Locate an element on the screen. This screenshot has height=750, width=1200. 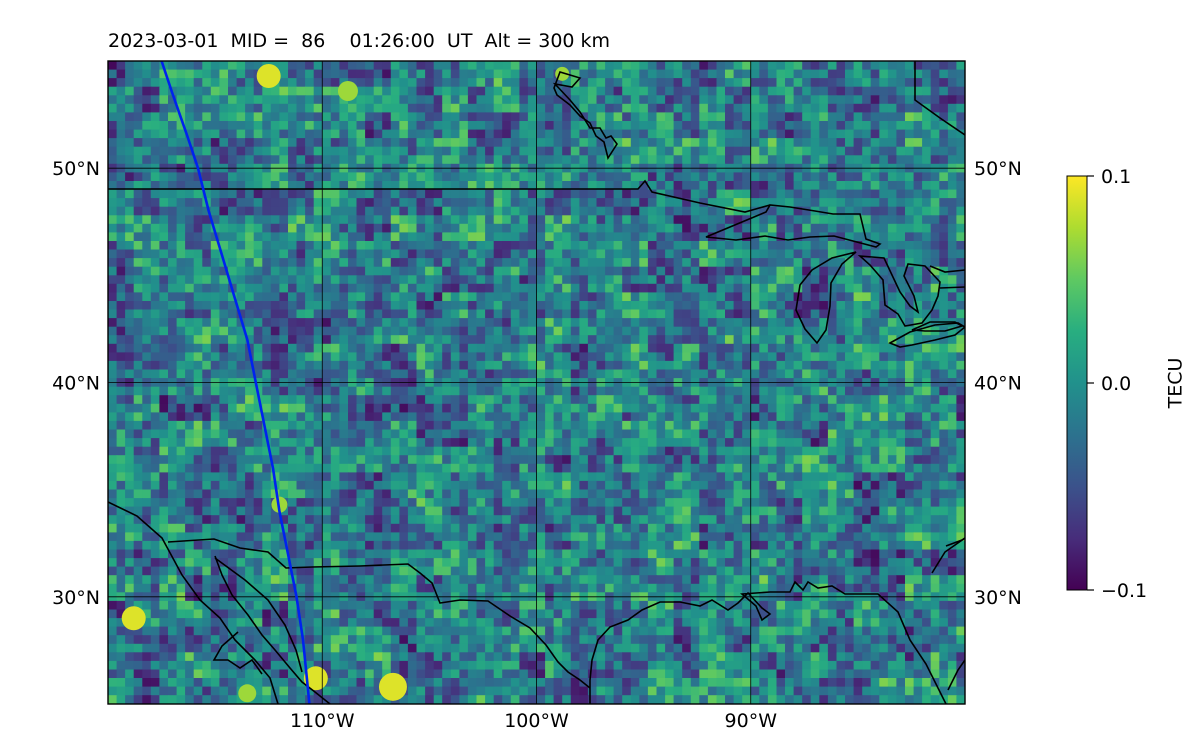
colorbar-tick-label: 0.0 is located at coordinates (1116, 384).